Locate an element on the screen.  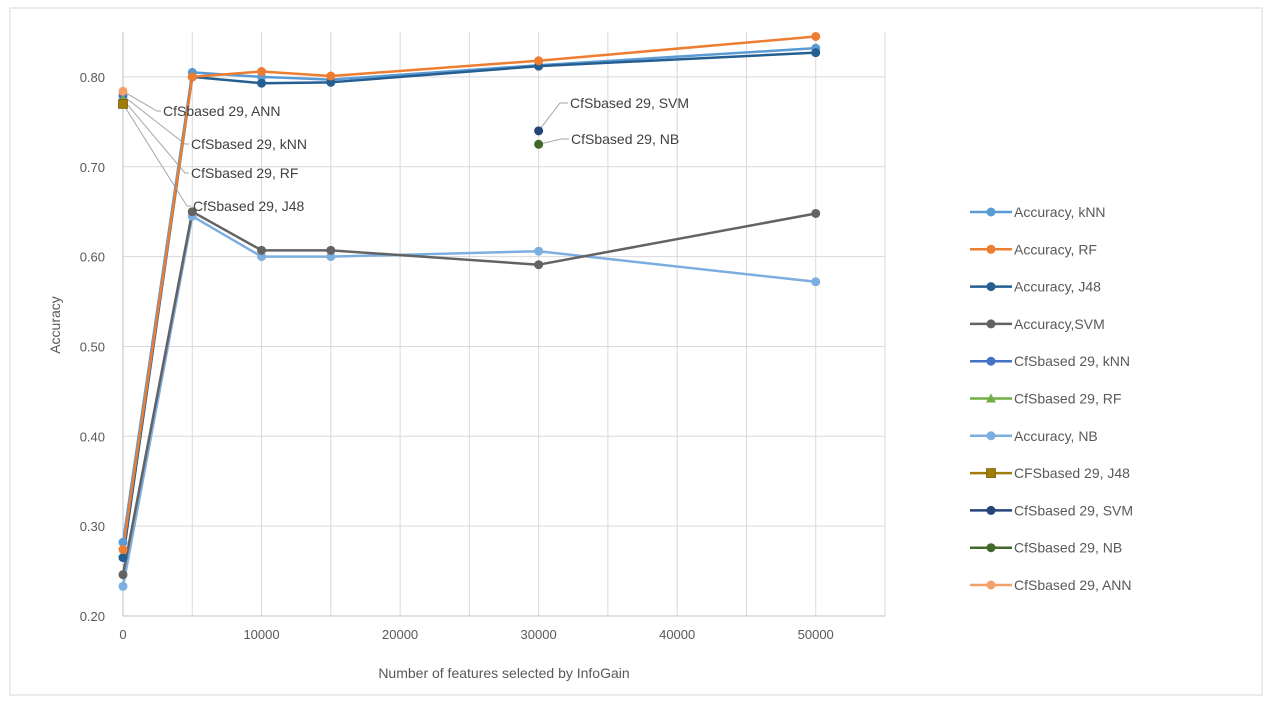
annotation-label: CfSbased 29, ANN is located at coordinates (222, 111).